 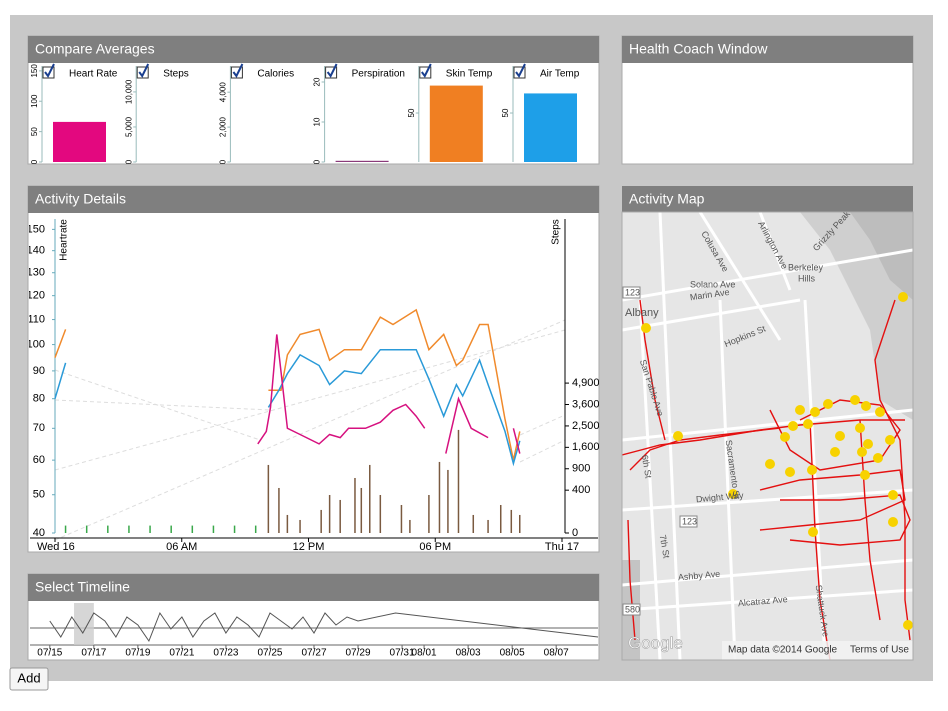 What do you see at coordinates (581, 490) in the screenshot?
I see `y2-tick-label: 400` at bounding box center [581, 490].